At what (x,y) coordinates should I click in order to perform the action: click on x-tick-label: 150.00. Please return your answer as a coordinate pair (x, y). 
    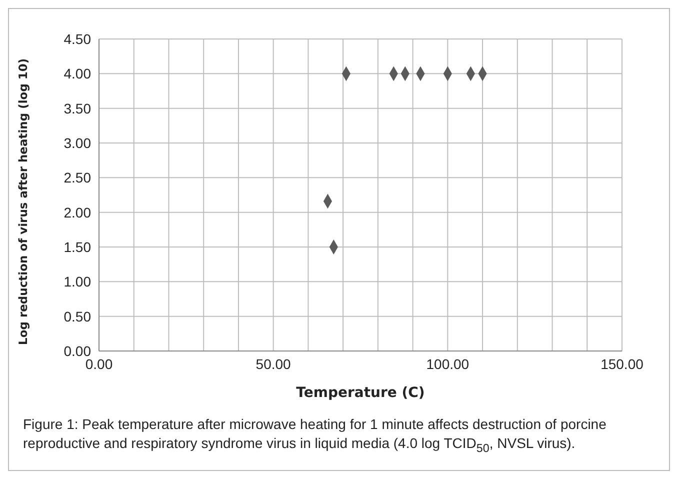
    Looking at the image, I should click on (622, 364).